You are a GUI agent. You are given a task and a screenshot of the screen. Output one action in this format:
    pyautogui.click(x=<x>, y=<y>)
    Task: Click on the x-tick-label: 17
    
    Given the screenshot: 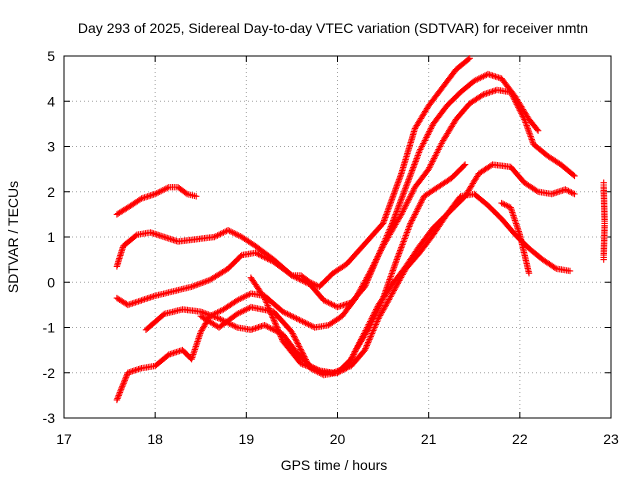 What is the action you would take?
    pyautogui.click(x=64, y=439)
    